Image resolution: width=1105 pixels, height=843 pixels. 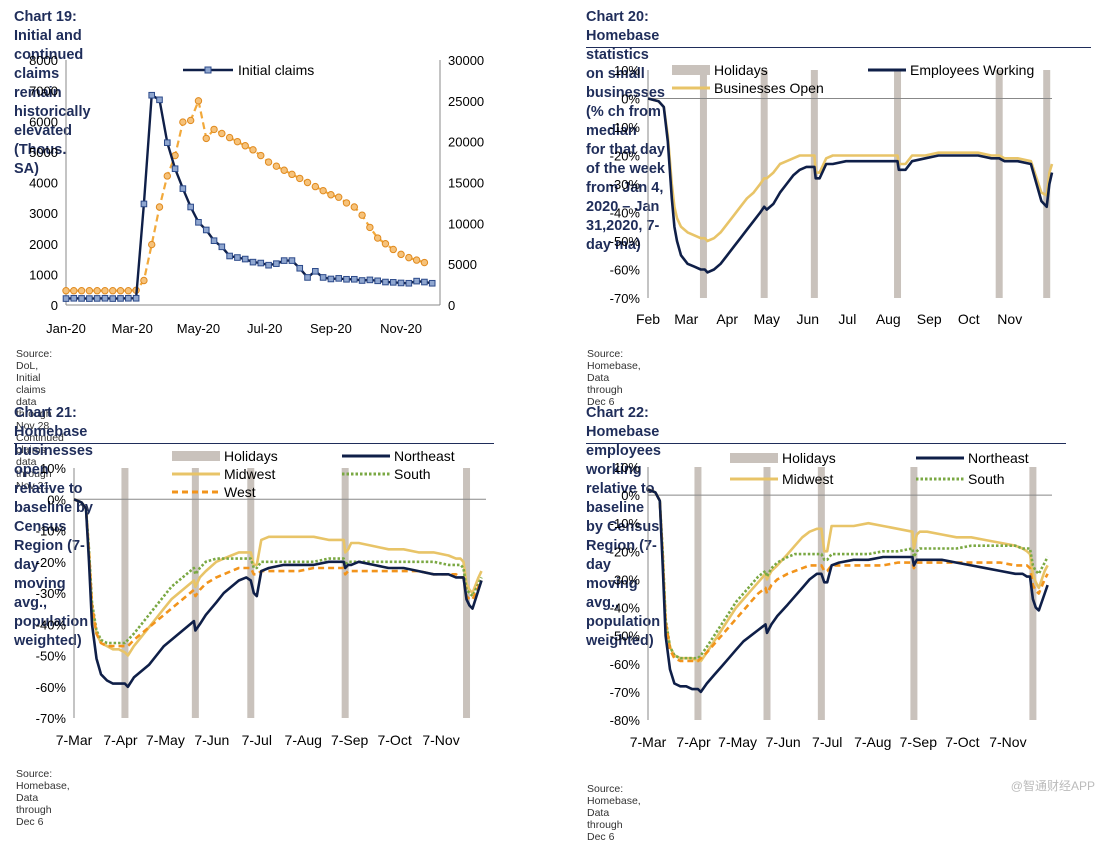 I want to click on watermark: @智通财经APP, so click(x=1052, y=786).